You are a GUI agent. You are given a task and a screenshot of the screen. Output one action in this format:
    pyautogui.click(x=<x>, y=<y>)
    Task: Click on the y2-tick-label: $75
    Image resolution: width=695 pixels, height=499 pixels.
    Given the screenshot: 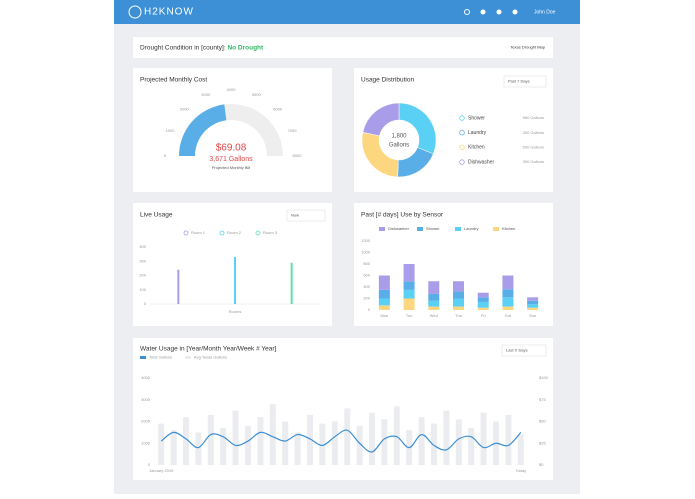 What is the action you would take?
    pyautogui.click(x=542, y=399)
    